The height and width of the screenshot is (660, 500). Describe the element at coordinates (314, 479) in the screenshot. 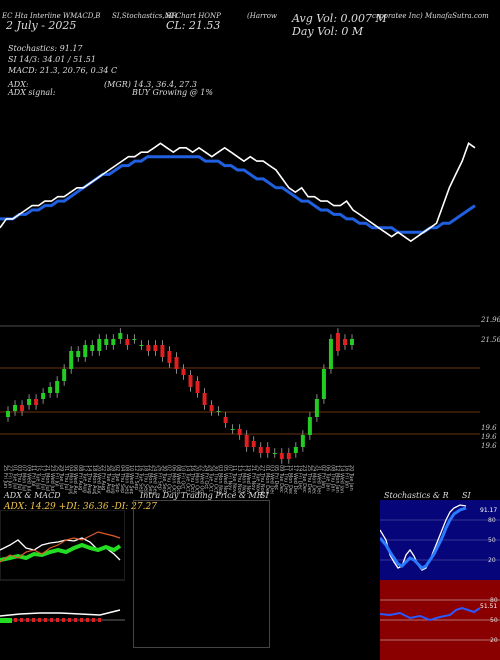

I see `date-label: 29 Mon Dec` at that location.